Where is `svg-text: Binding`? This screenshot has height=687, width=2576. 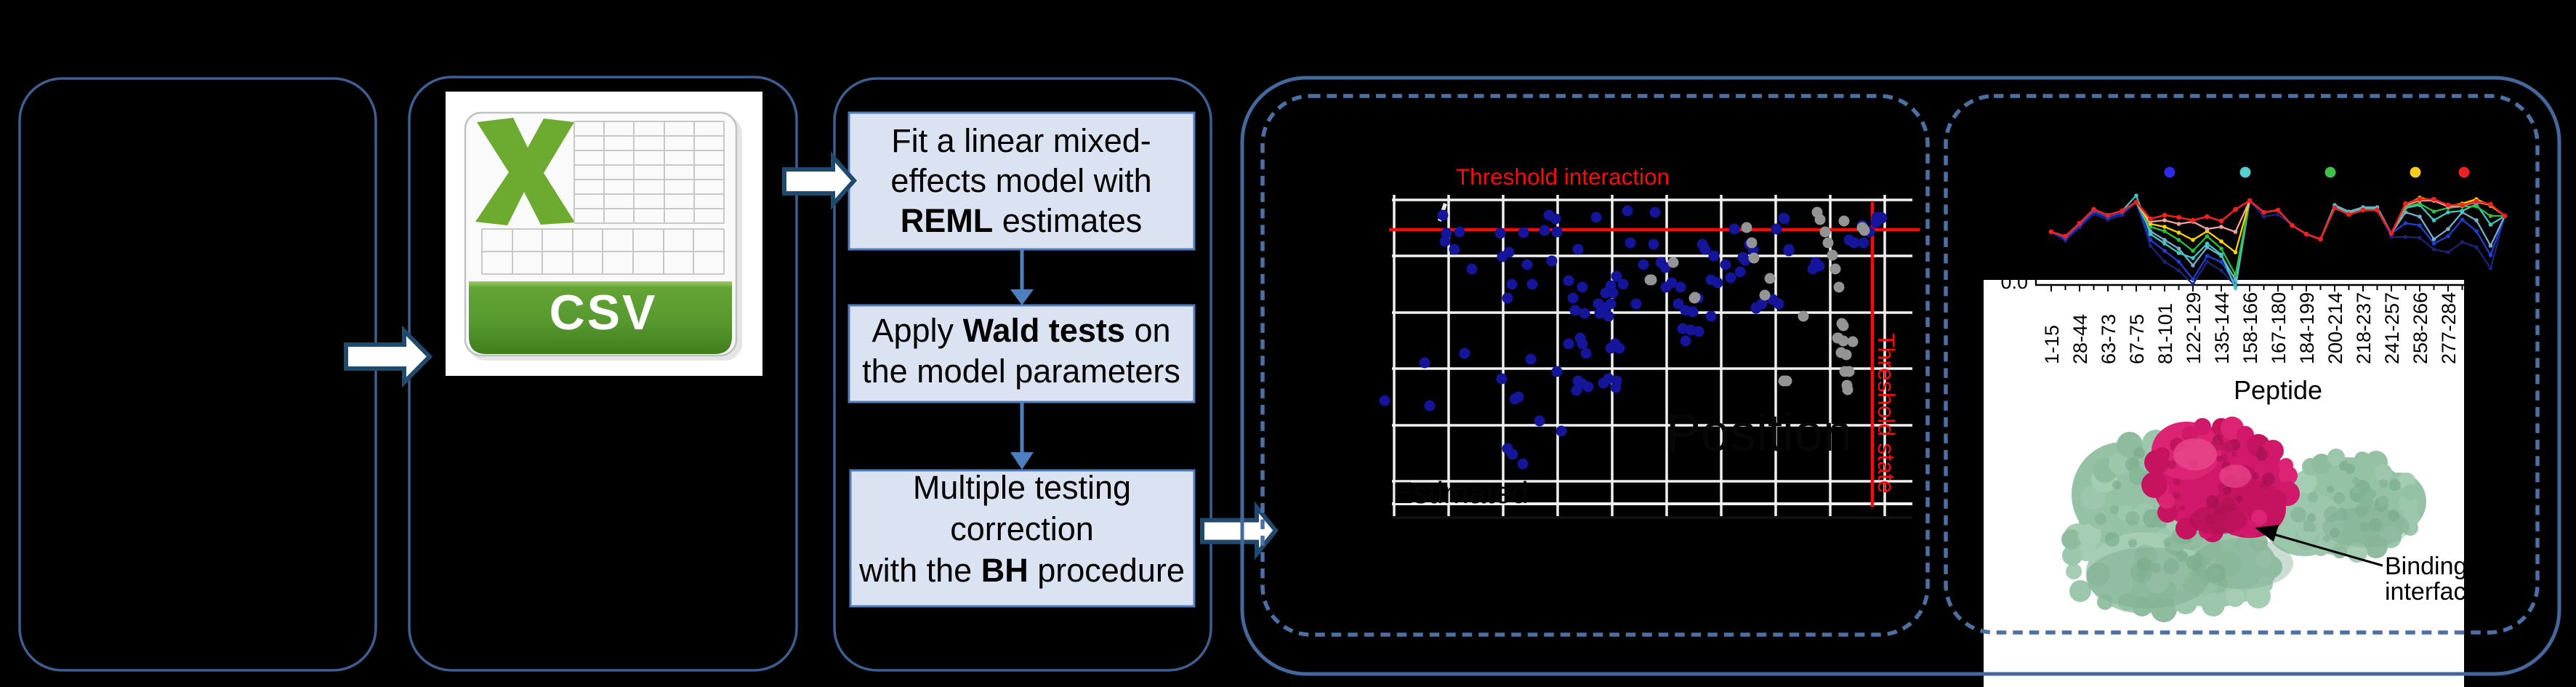
svg-text: Binding is located at coordinates (2426, 566).